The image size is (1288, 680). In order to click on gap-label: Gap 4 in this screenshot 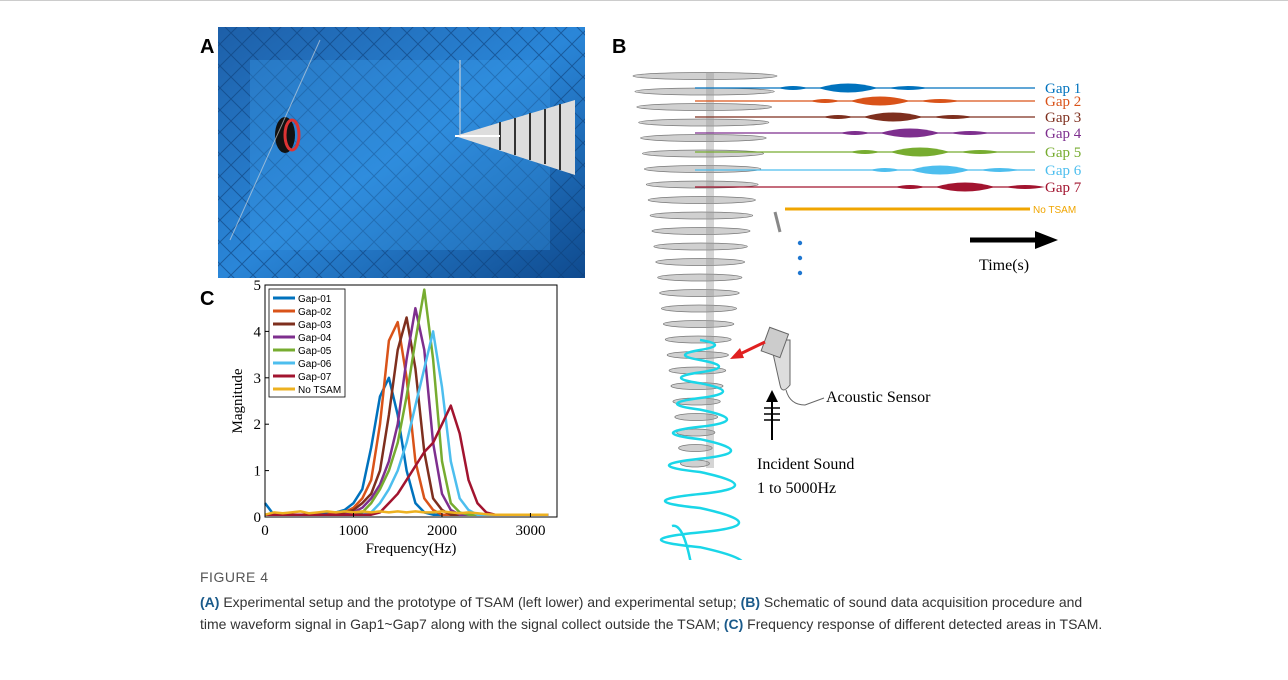, I will do `click(1063, 134)`.